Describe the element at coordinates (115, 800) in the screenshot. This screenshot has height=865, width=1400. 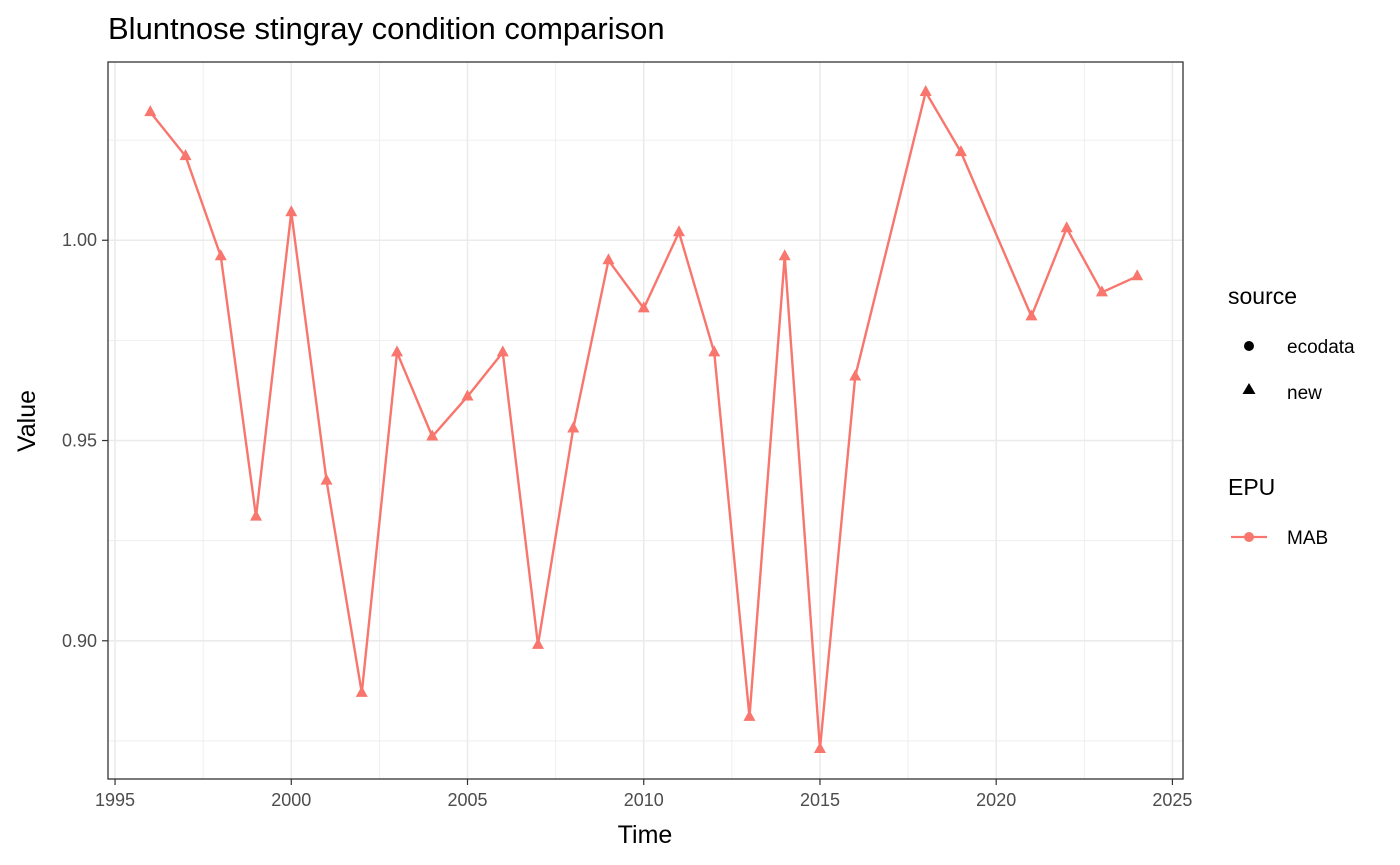
I see `x-tick-label: 1995` at that location.